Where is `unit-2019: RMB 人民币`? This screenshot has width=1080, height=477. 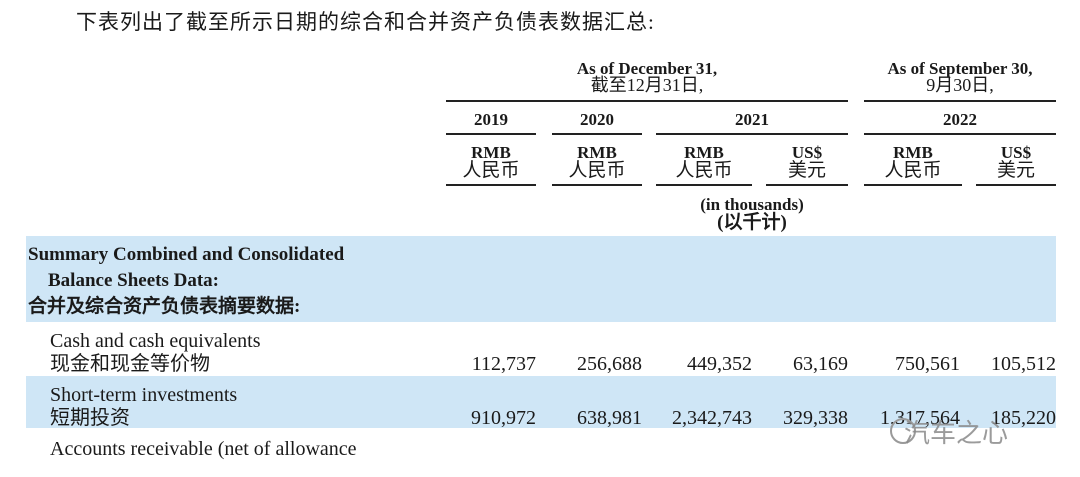
unit-2019: RMB 人民币 is located at coordinates (491, 162).